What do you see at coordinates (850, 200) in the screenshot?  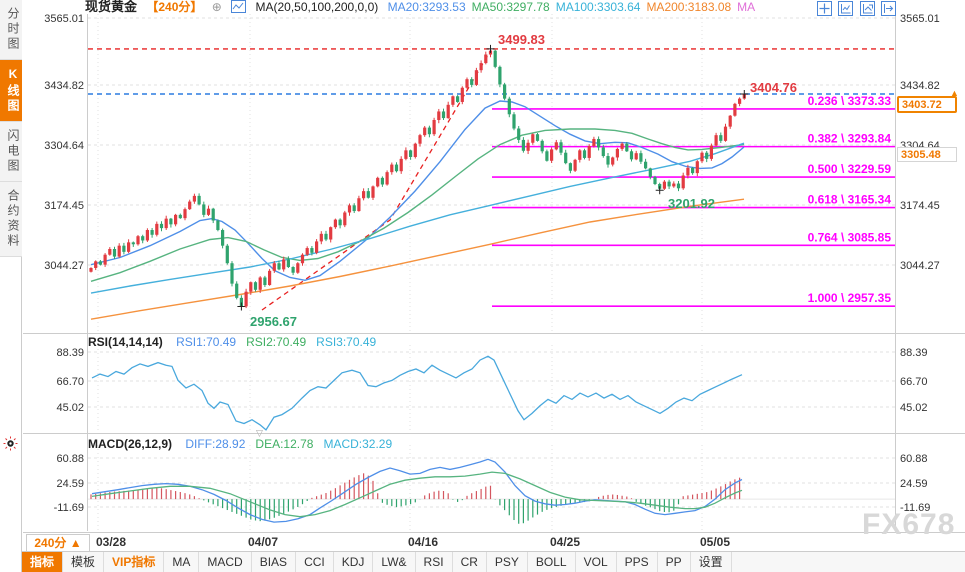 I see `svg-text: 0.618 \ 3165.34` at bounding box center [850, 200].